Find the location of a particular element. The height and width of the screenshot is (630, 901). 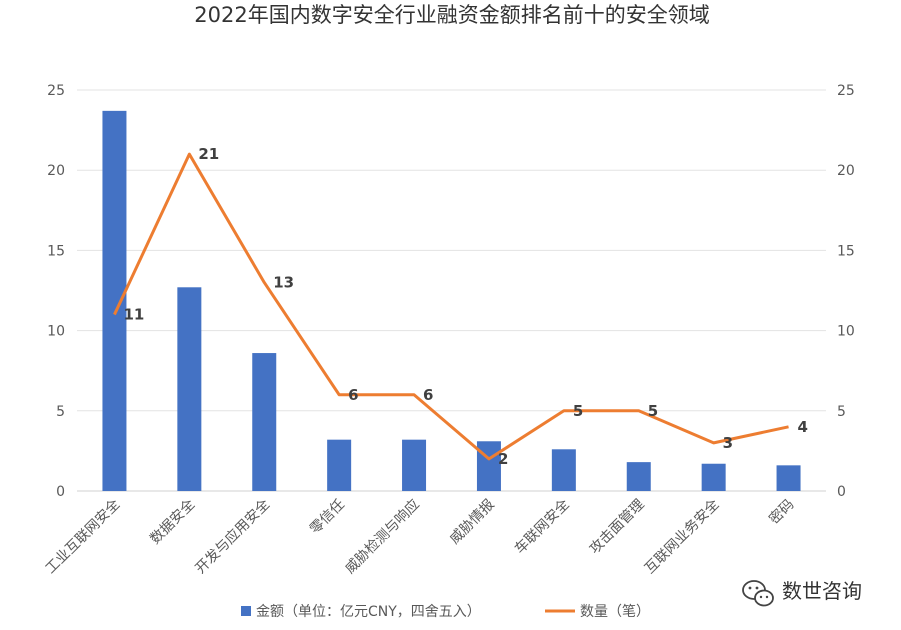

y-axis-left: 0 5 10 15 20 25 is located at coordinates (56, 291).